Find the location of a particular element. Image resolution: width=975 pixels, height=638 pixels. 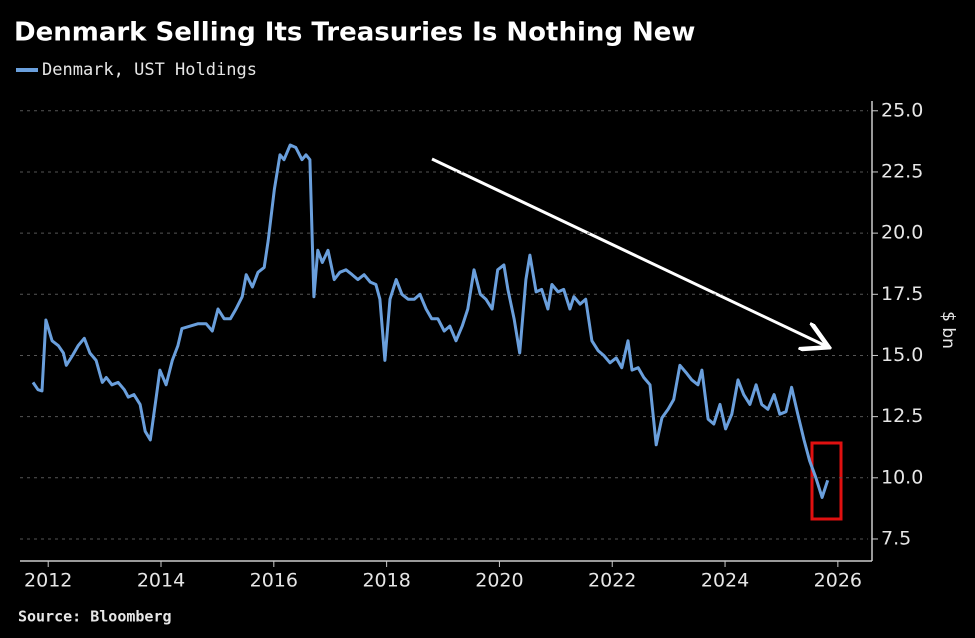

y-tick-label: 10.0 is located at coordinates (902, 477).